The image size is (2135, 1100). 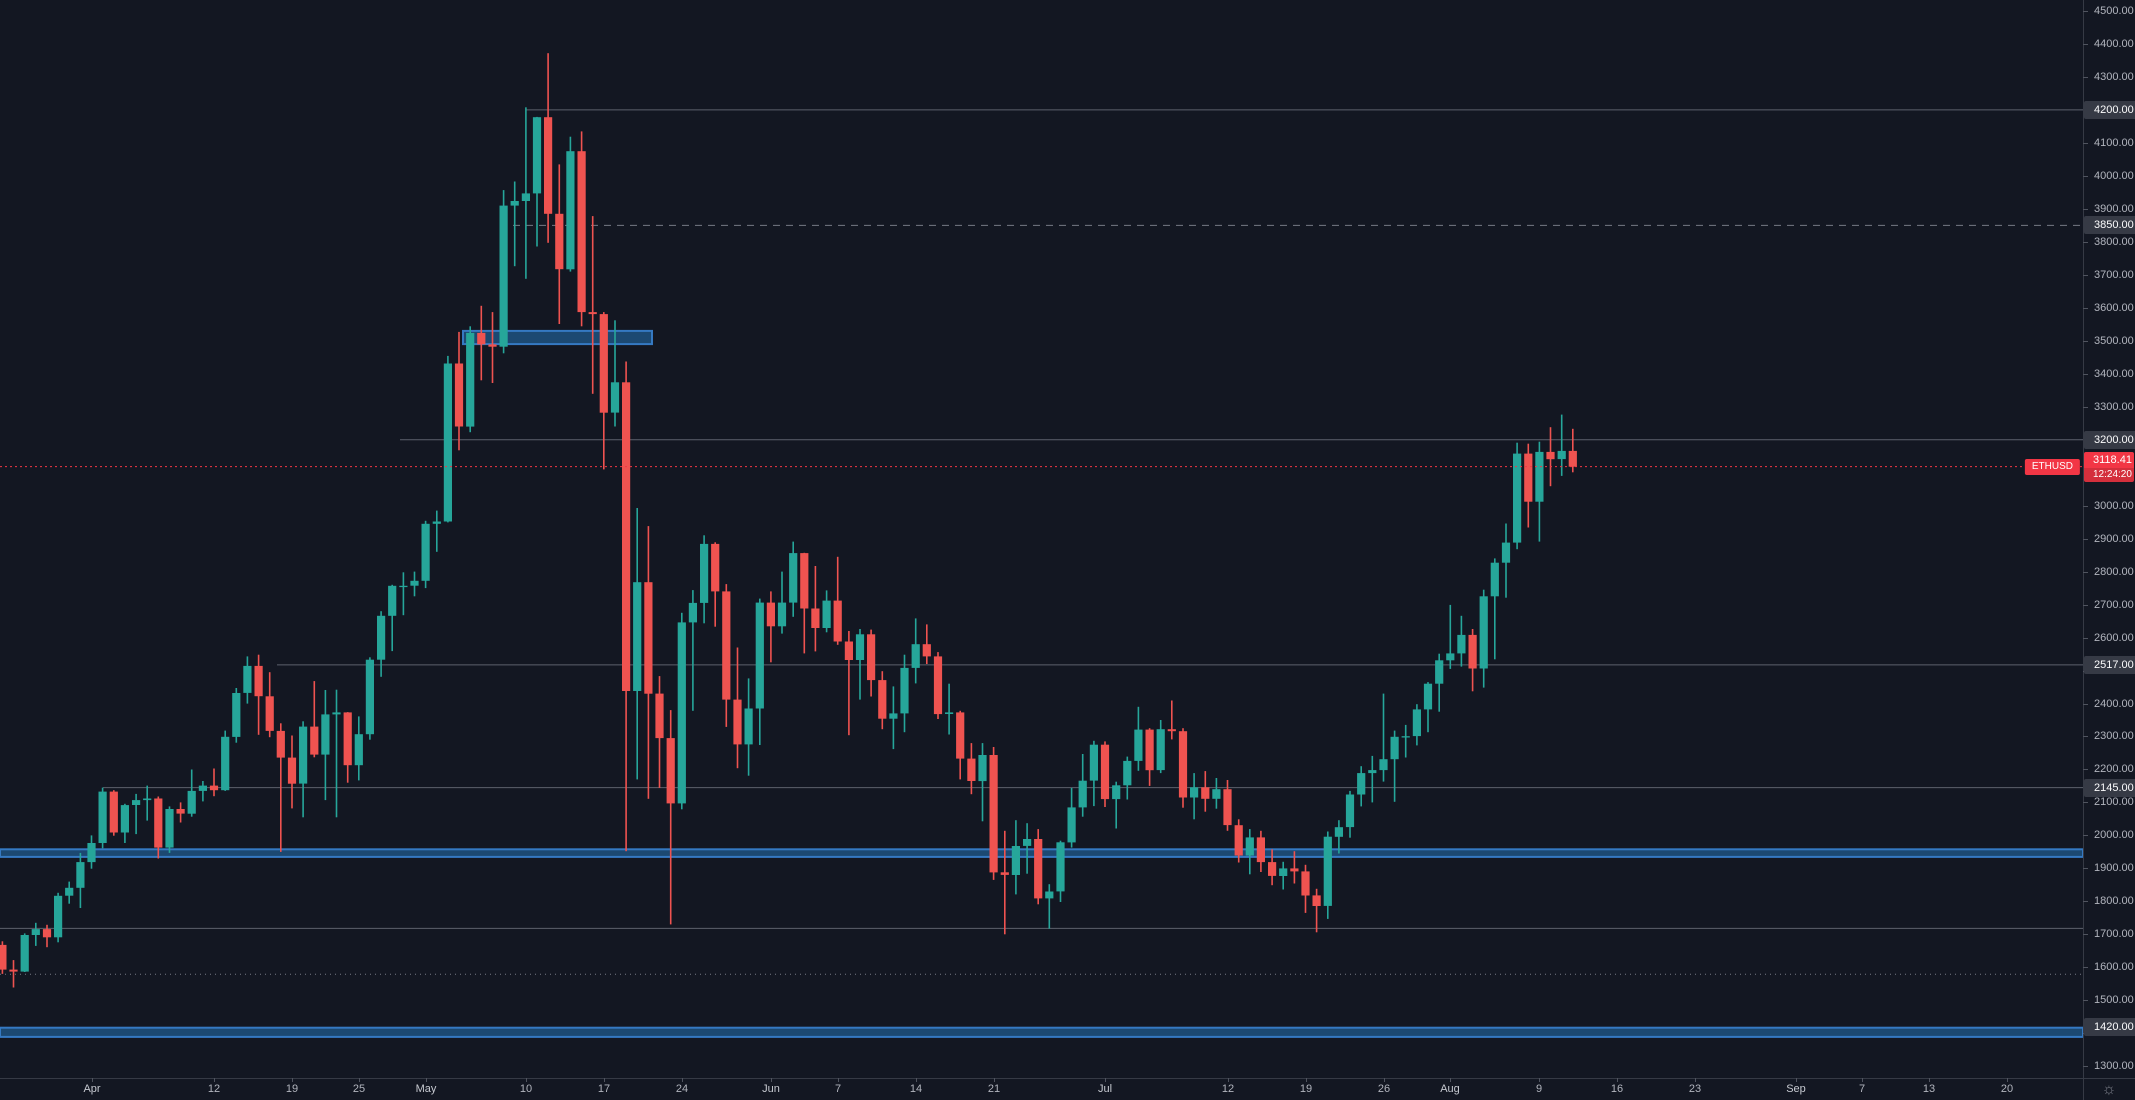 What do you see at coordinates (2114, 143) in the screenshot?
I see `price-axis-label: 4100.00` at bounding box center [2114, 143].